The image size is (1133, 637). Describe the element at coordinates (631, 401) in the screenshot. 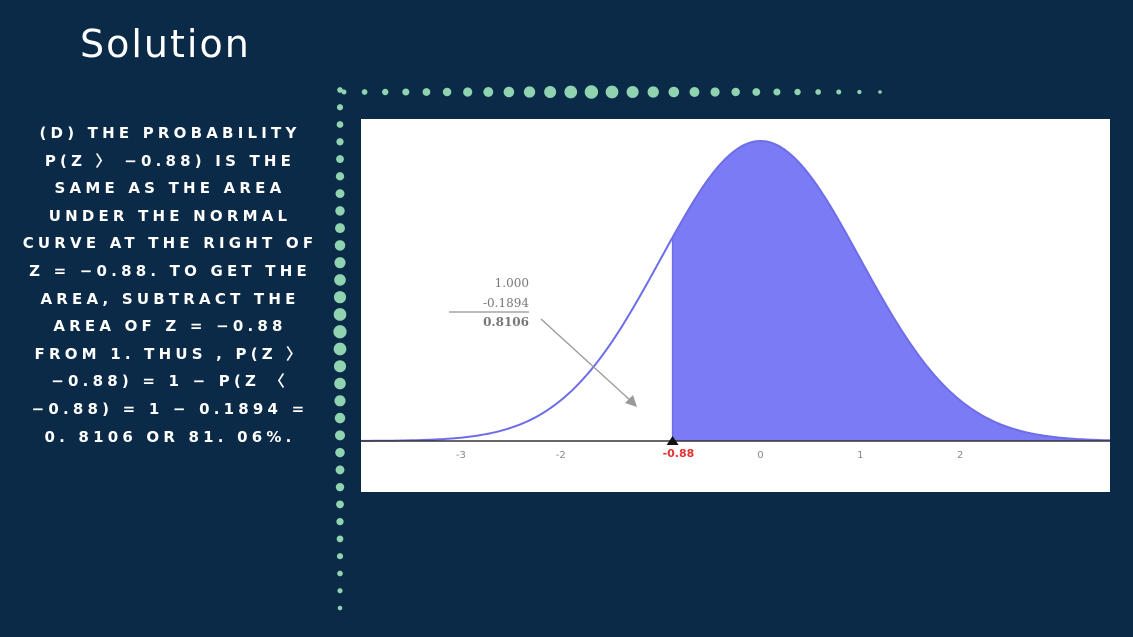

I see `annotation-arrowhead` at that location.